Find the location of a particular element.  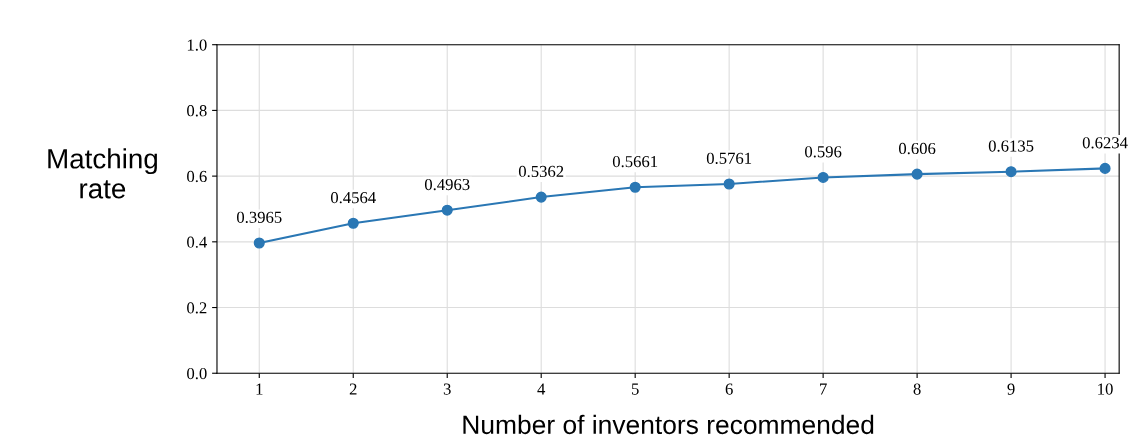

y-tick-label: 0.0 is located at coordinates (197, 373).